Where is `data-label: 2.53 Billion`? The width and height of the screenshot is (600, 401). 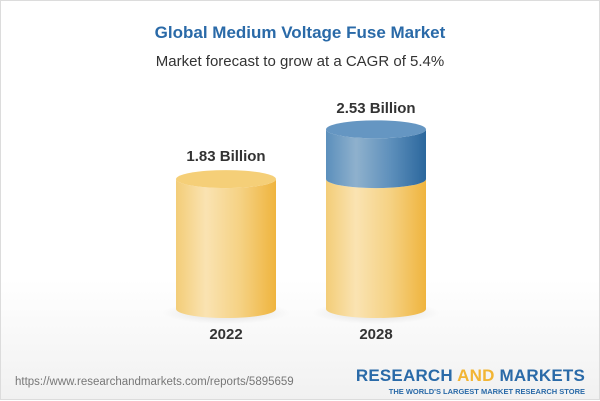 data-label: 2.53 Billion is located at coordinates (375, 108).